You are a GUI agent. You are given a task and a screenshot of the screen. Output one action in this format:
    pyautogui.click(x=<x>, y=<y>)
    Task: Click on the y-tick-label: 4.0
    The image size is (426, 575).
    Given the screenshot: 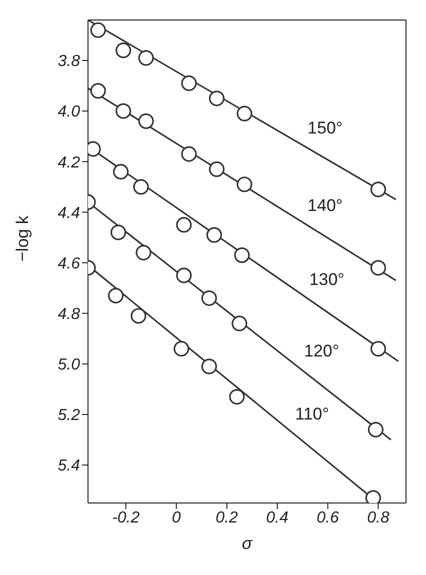 What is the action you would take?
    pyautogui.click(x=69, y=112)
    